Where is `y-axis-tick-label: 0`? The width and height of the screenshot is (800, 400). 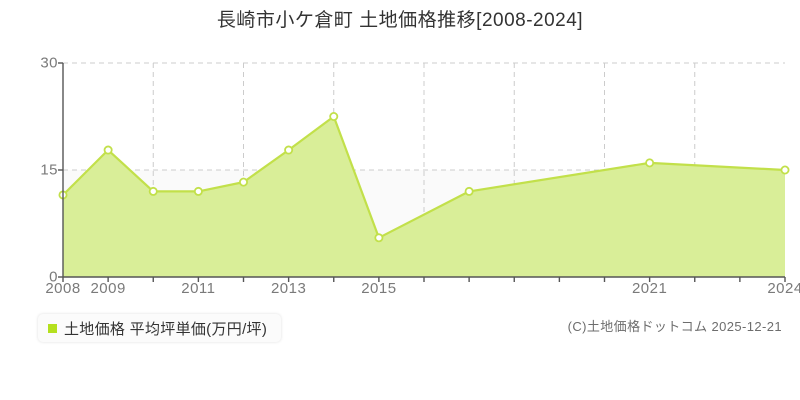 y-axis-tick-label: 0 is located at coordinates (53, 277).